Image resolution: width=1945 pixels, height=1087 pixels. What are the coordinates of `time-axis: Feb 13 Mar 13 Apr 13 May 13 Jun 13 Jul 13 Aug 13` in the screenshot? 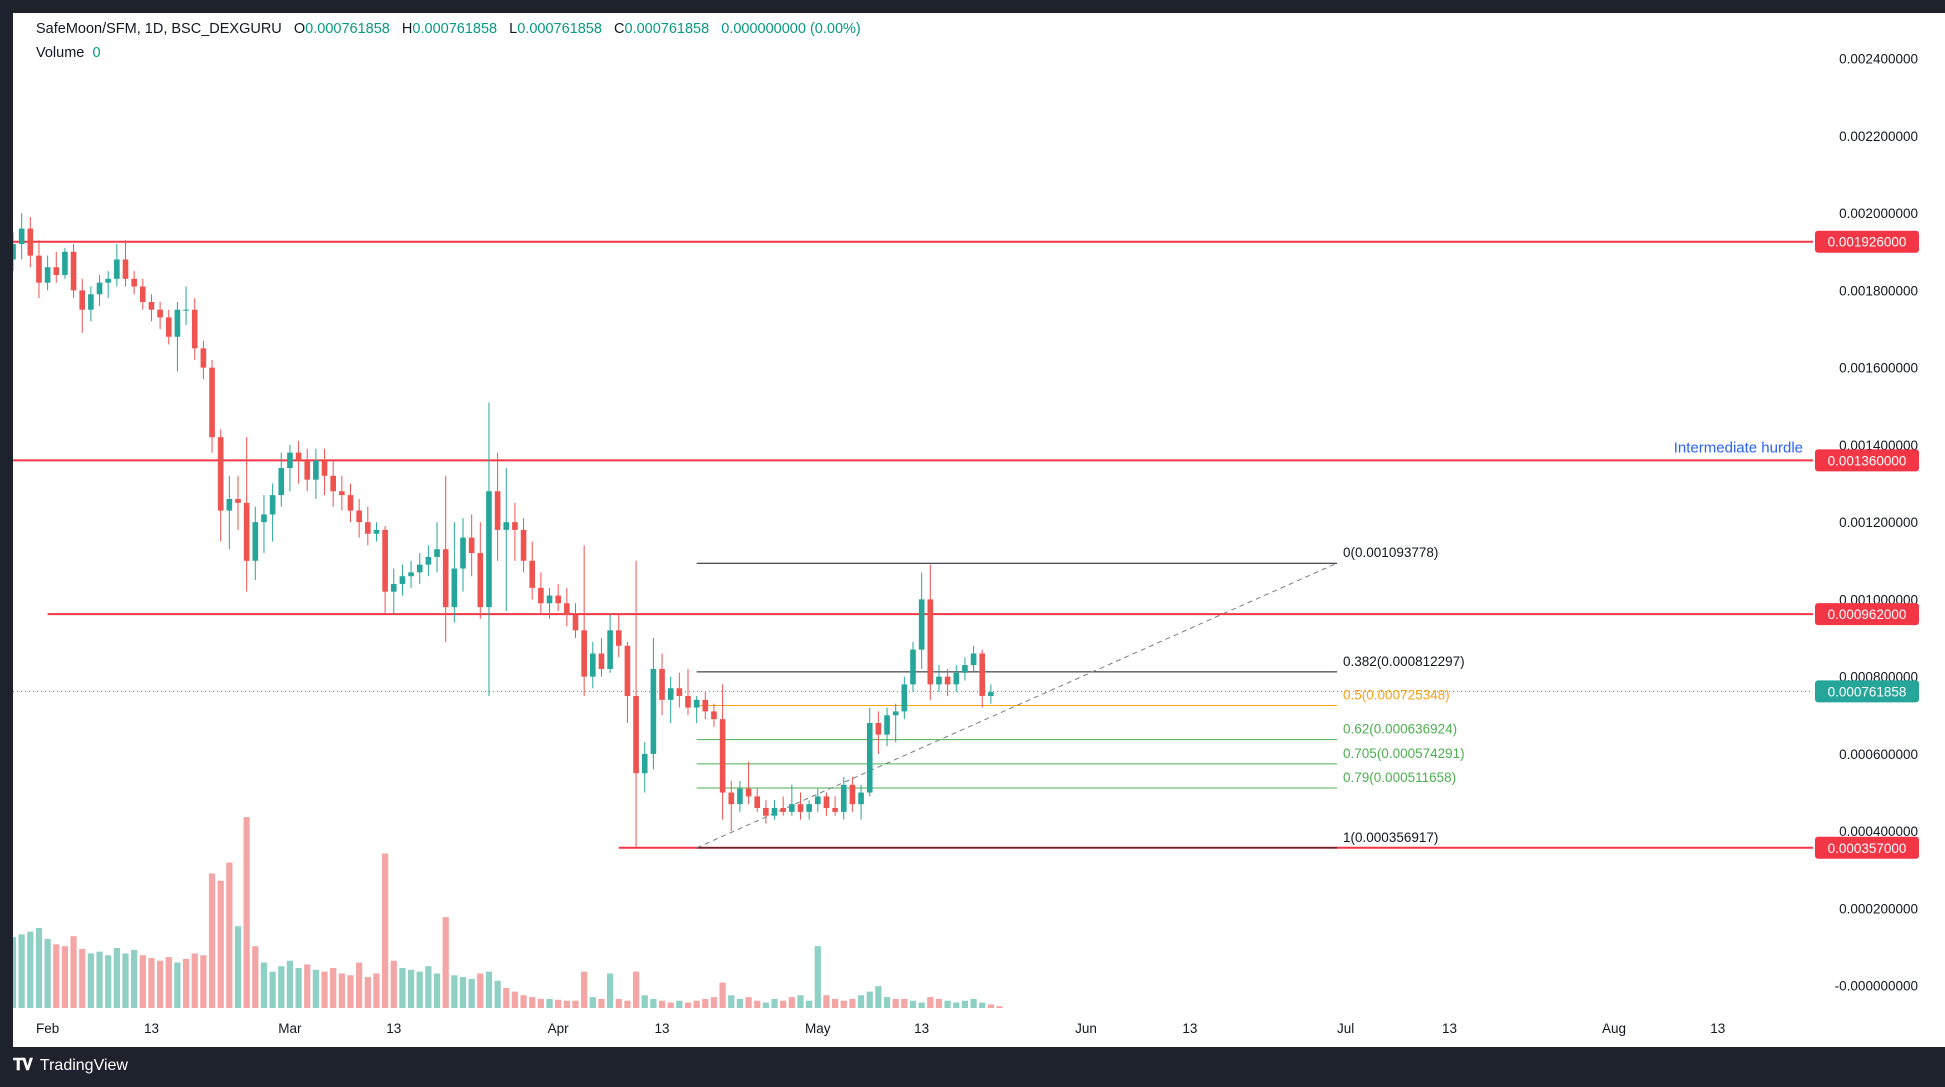 It's located at (880, 1028).